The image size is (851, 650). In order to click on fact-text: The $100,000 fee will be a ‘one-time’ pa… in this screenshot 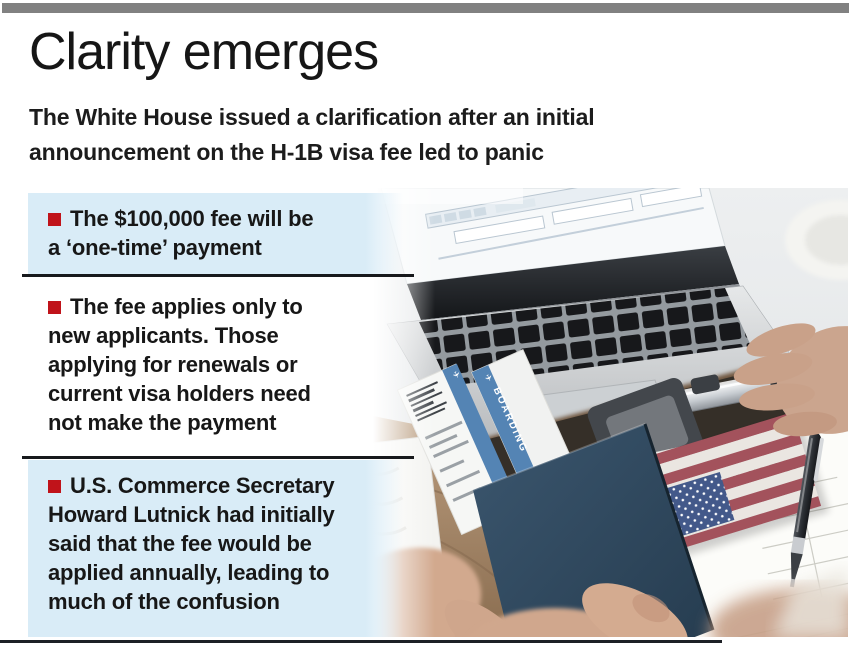, I will do `click(181, 233)`.